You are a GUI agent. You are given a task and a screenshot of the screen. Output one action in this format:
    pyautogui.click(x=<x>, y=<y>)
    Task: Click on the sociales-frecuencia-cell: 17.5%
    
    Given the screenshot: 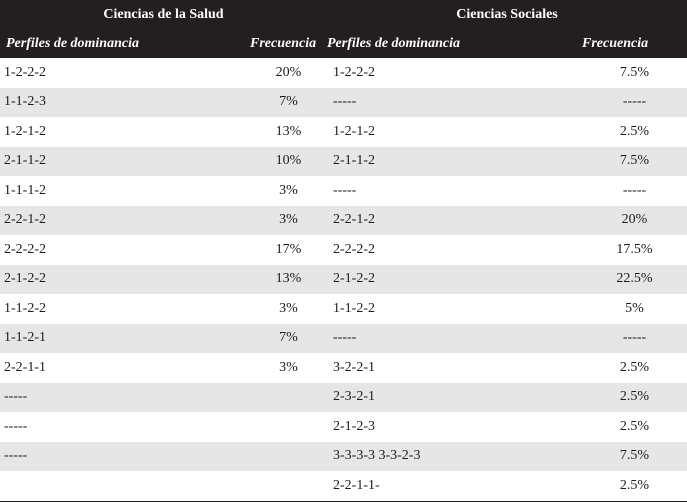 What is the action you would take?
    pyautogui.click(x=634, y=249)
    